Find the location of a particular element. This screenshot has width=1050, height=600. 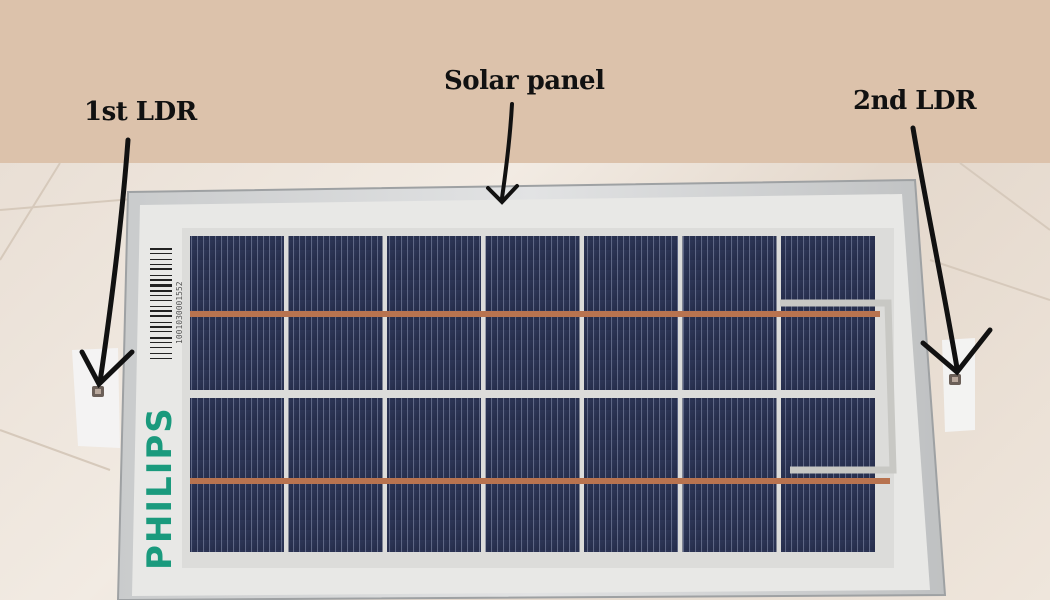

second-ldr-arrow is located at coordinates (951, 250).